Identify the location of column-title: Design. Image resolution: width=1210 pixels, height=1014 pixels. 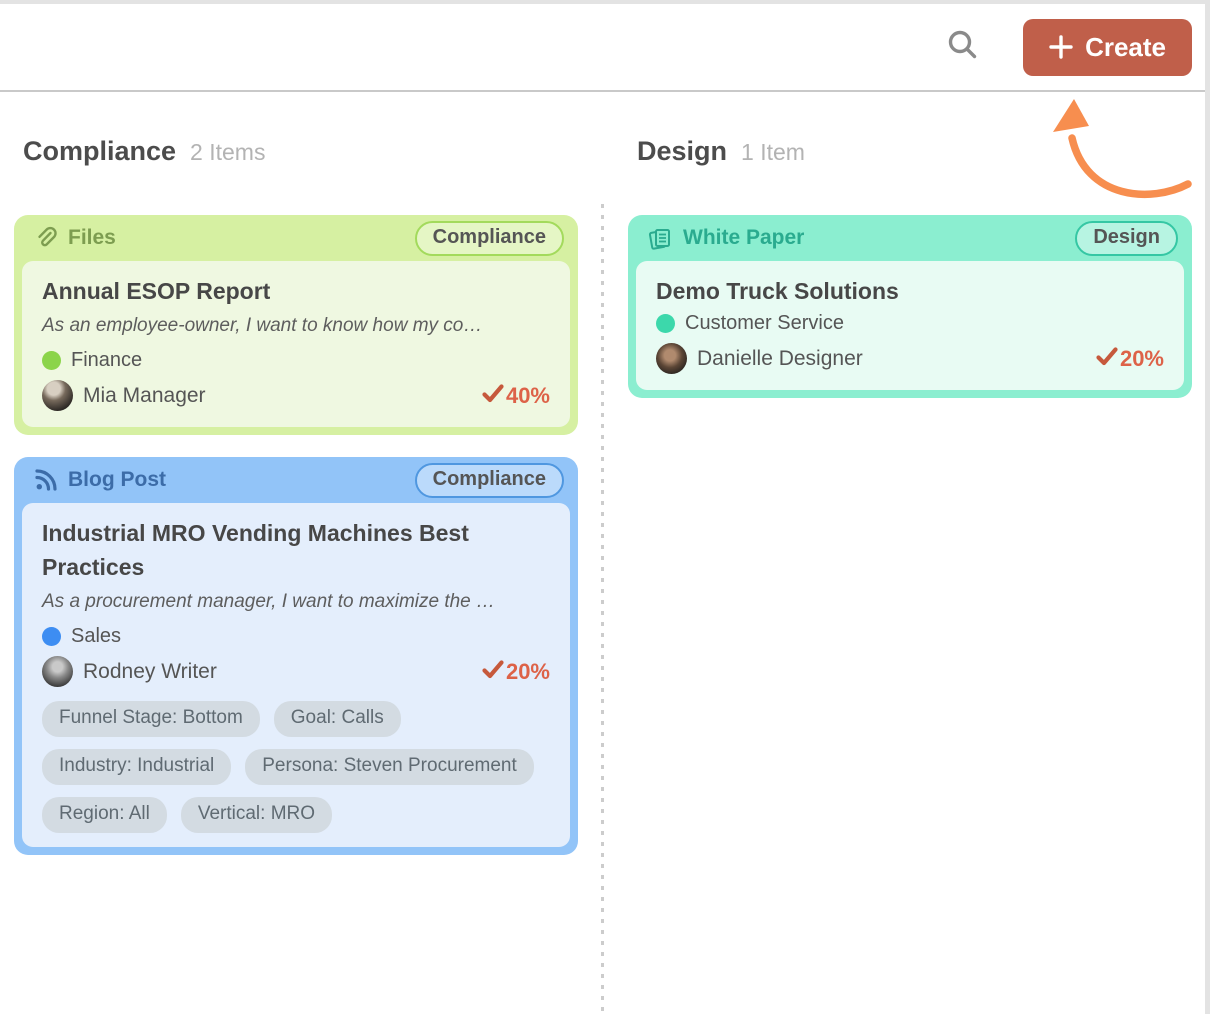
(682, 151).